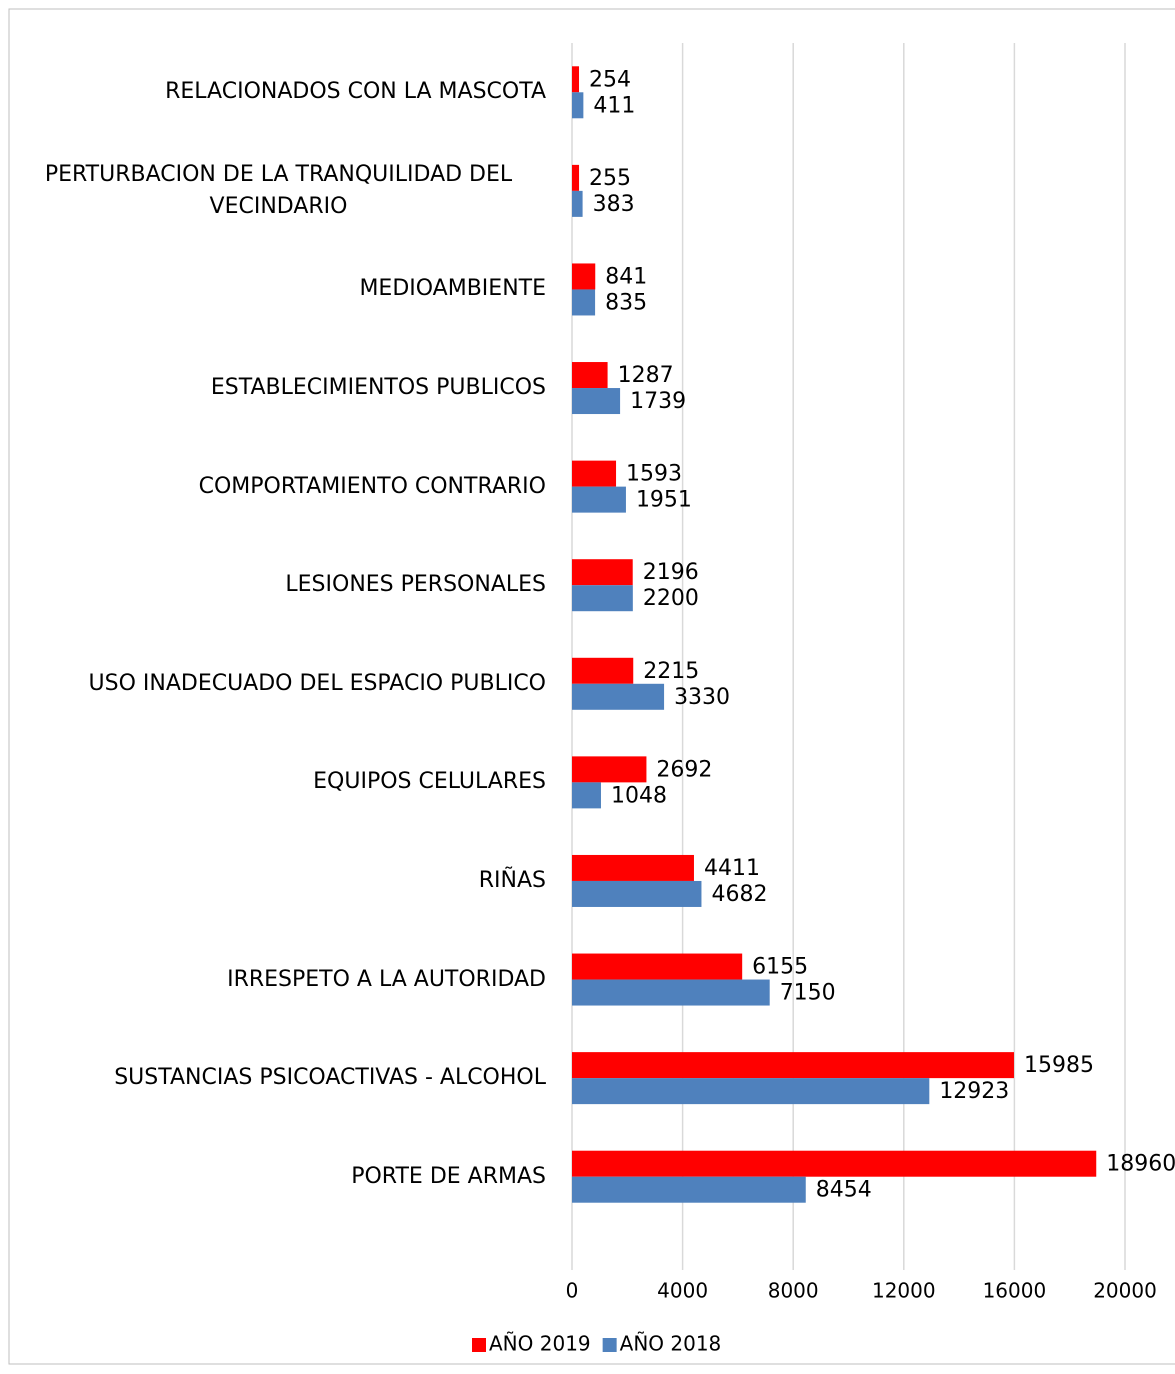  I want to click on category-label: MEDIOAMBIENTE, so click(452, 289).